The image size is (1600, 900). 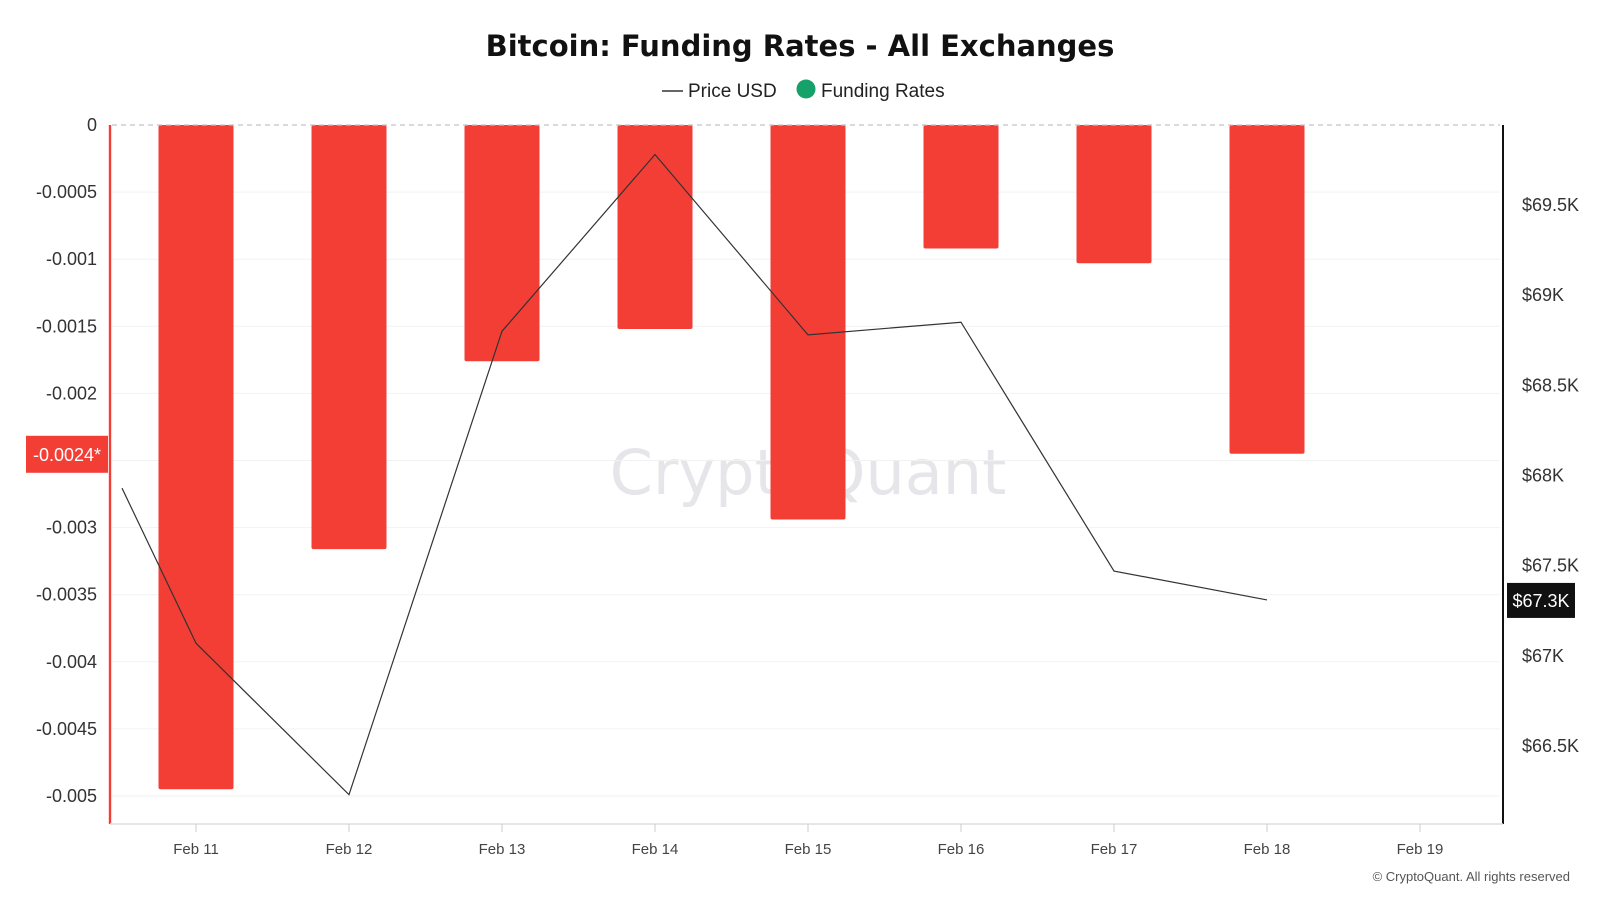 What do you see at coordinates (1114, 849) in the screenshot?
I see `x-tick-label: Feb 17` at bounding box center [1114, 849].